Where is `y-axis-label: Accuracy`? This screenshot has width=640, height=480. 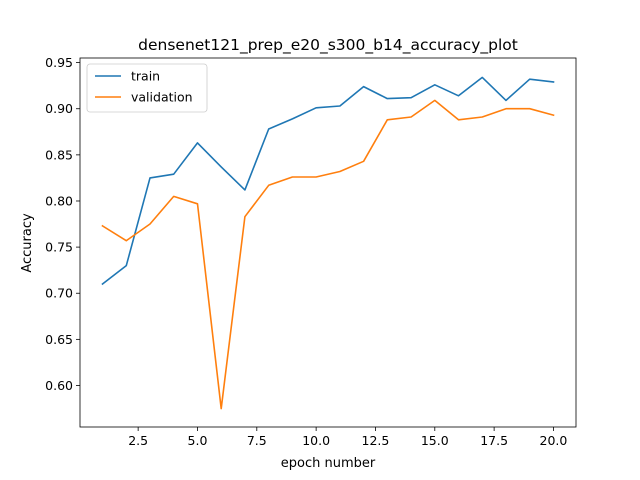
y-axis-label: Accuracy is located at coordinates (27, 243).